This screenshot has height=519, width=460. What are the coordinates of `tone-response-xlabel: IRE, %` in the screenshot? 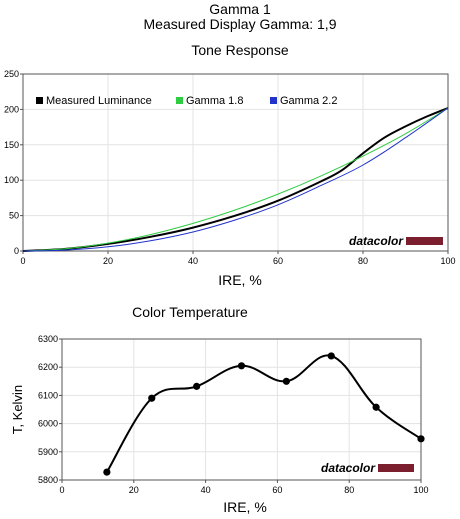 It's located at (240, 280).